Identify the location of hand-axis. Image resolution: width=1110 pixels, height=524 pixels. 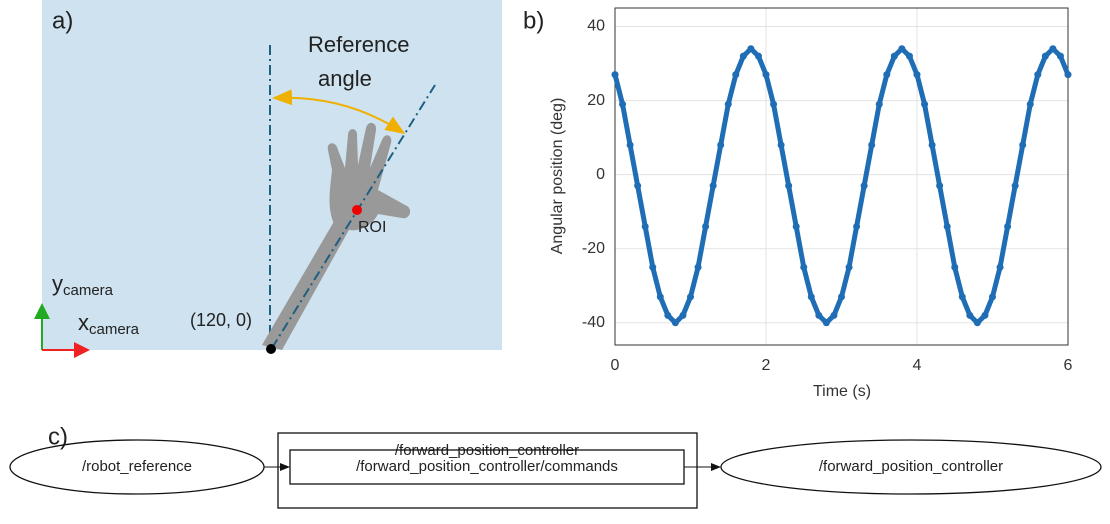
(353, 216).